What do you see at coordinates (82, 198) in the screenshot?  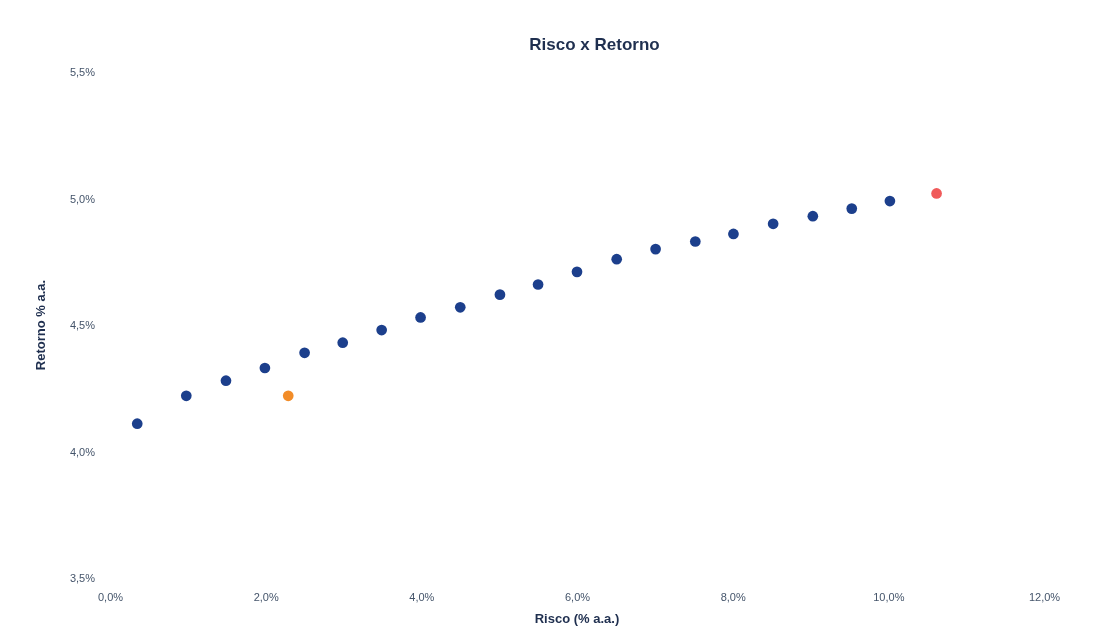 I see `y-tick-label: 5,0%` at bounding box center [82, 198].